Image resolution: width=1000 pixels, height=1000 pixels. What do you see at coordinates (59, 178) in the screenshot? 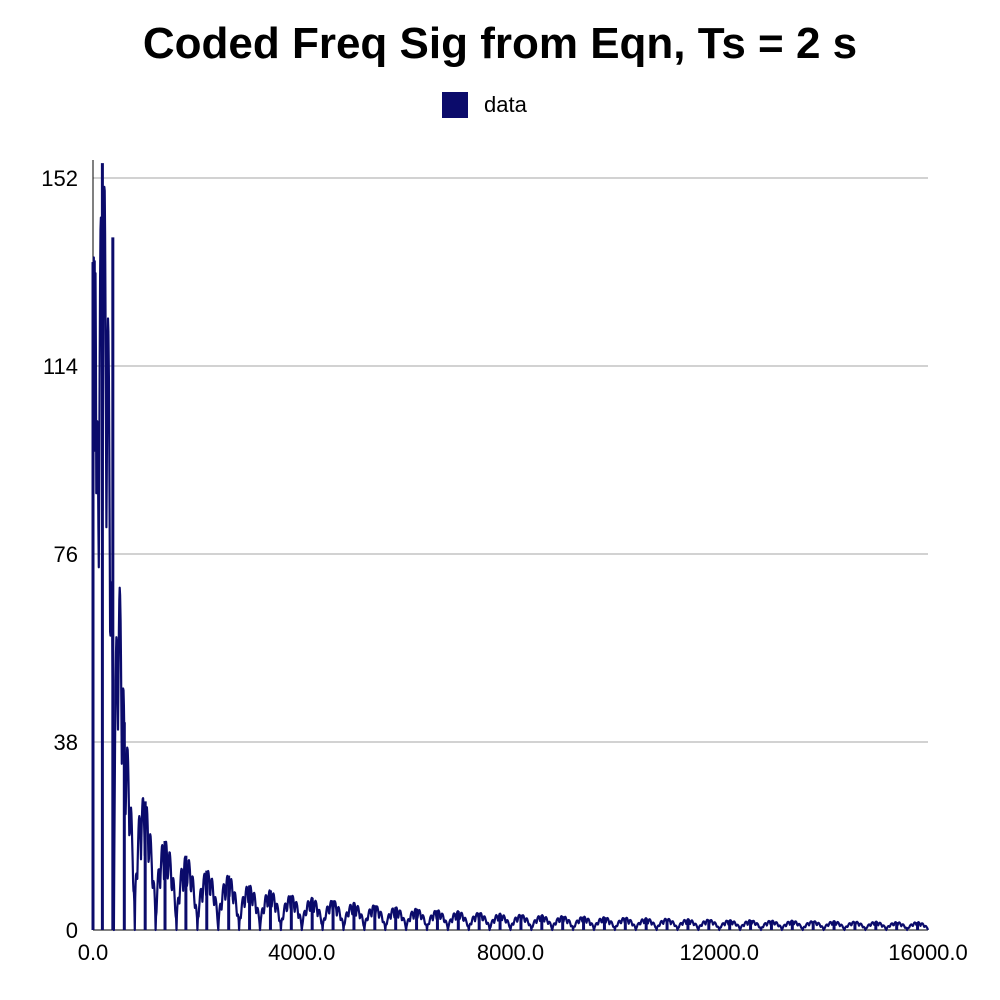
I see `y-tick-label: 152` at bounding box center [59, 178].